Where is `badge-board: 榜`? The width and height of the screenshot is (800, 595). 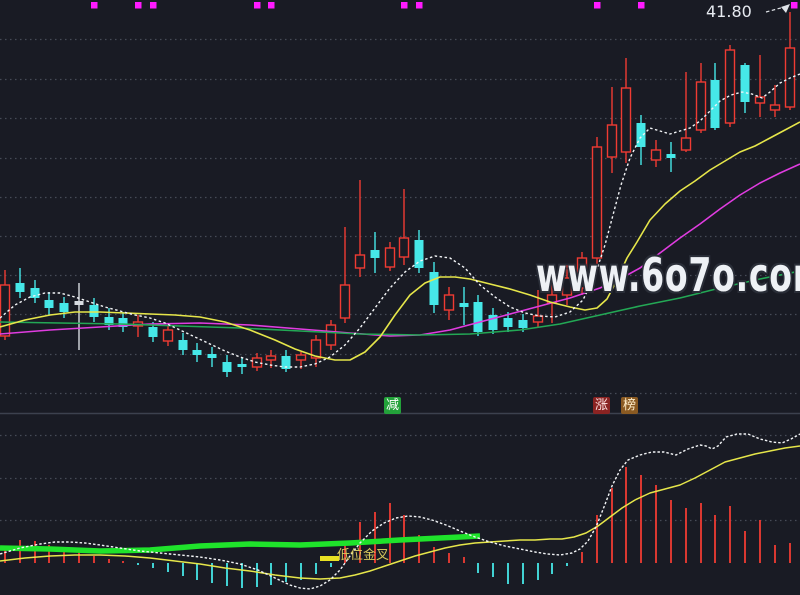
badge-board: 榜 is located at coordinates (629, 405).